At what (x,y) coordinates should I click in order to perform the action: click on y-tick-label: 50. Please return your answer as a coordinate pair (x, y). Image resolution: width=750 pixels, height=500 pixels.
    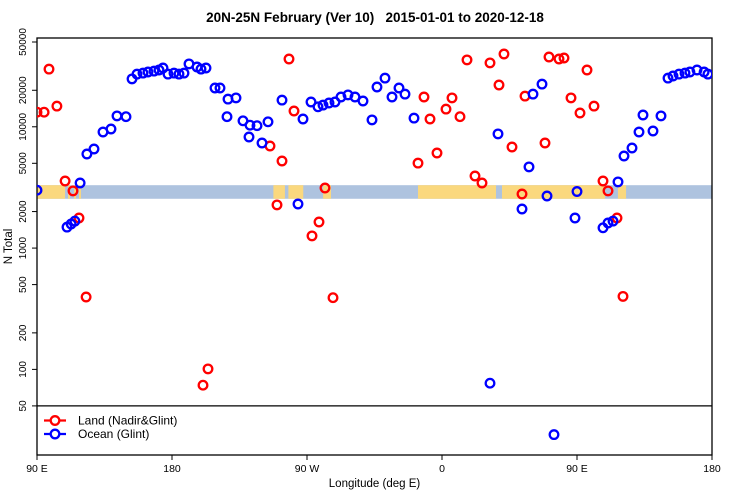
    Looking at the image, I should click on (23, 406).